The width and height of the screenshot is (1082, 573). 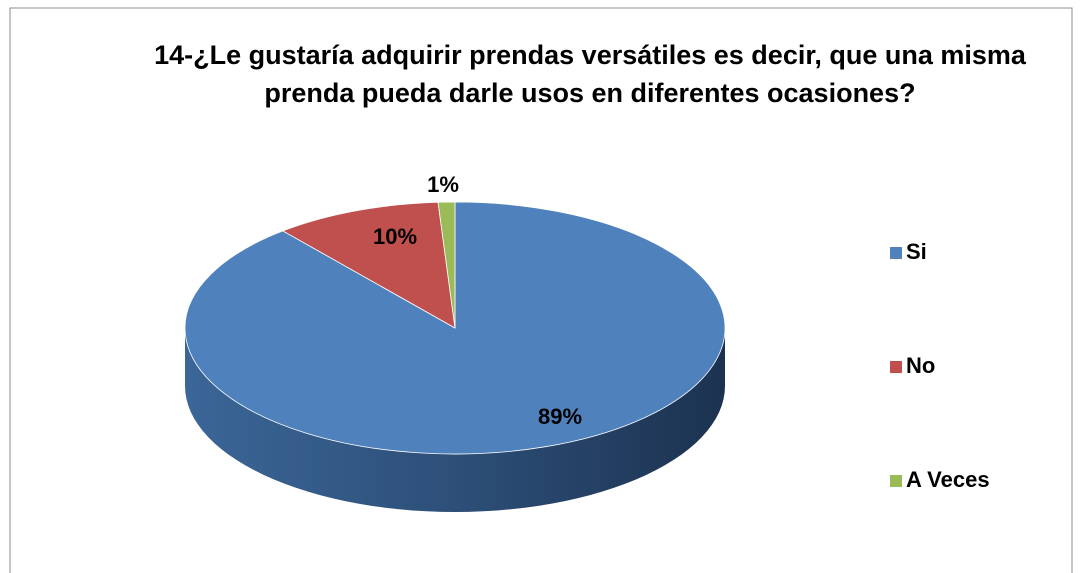 I want to click on legend-label: No, so click(x=920, y=365).